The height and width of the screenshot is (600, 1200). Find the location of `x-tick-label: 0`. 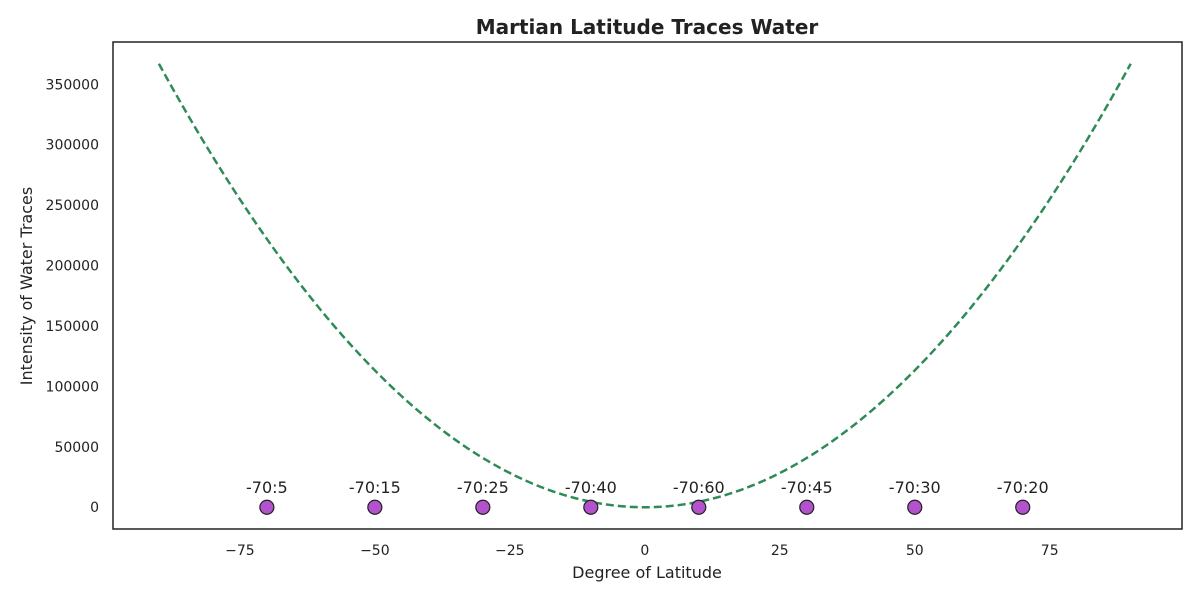

x-tick-label: 0 is located at coordinates (644, 551).